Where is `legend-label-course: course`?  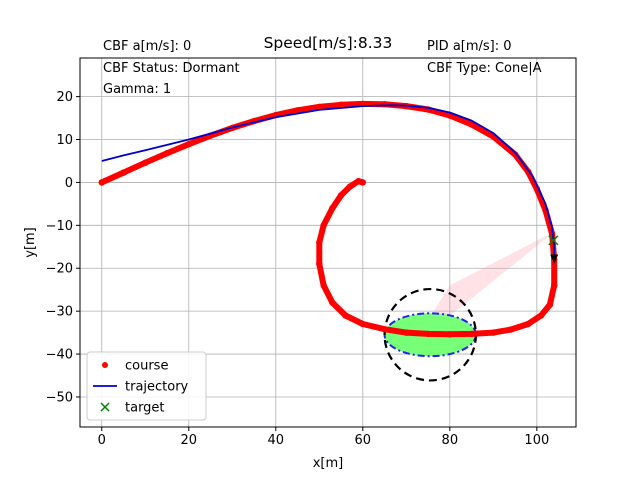 legend-label-course: course is located at coordinates (146, 366).